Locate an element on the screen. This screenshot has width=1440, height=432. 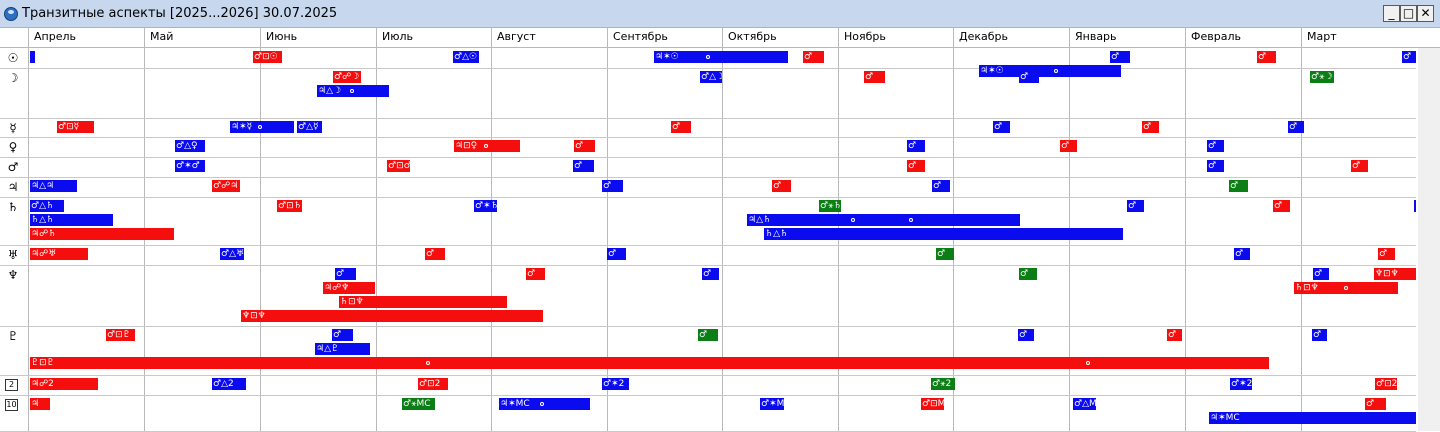
aspect-label: ♃✶☉ is located at coordinates (992, 71).